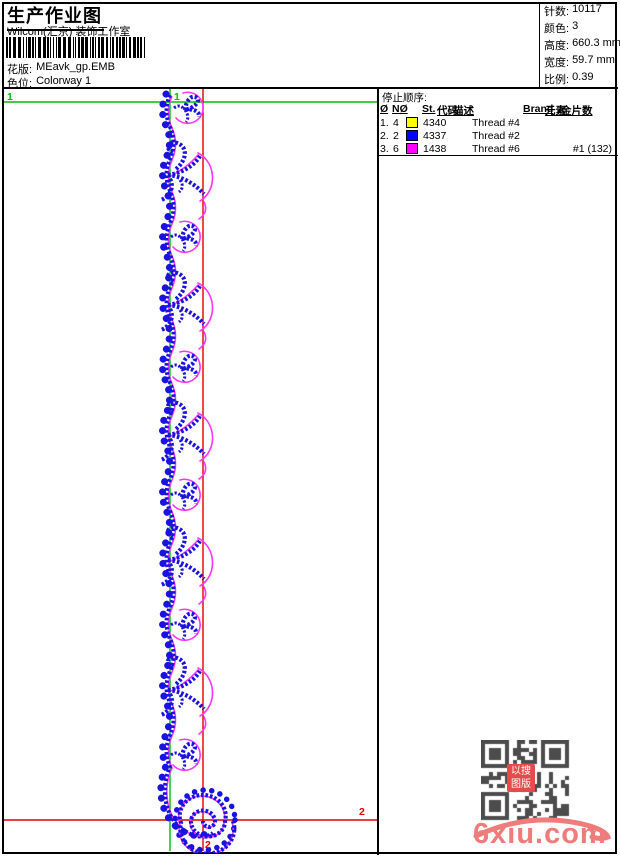 The width and height of the screenshot is (620, 860). Describe the element at coordinates (521, 778) in the screenshot. I see `red-seal-stamp: 以搜 图版` at that location.